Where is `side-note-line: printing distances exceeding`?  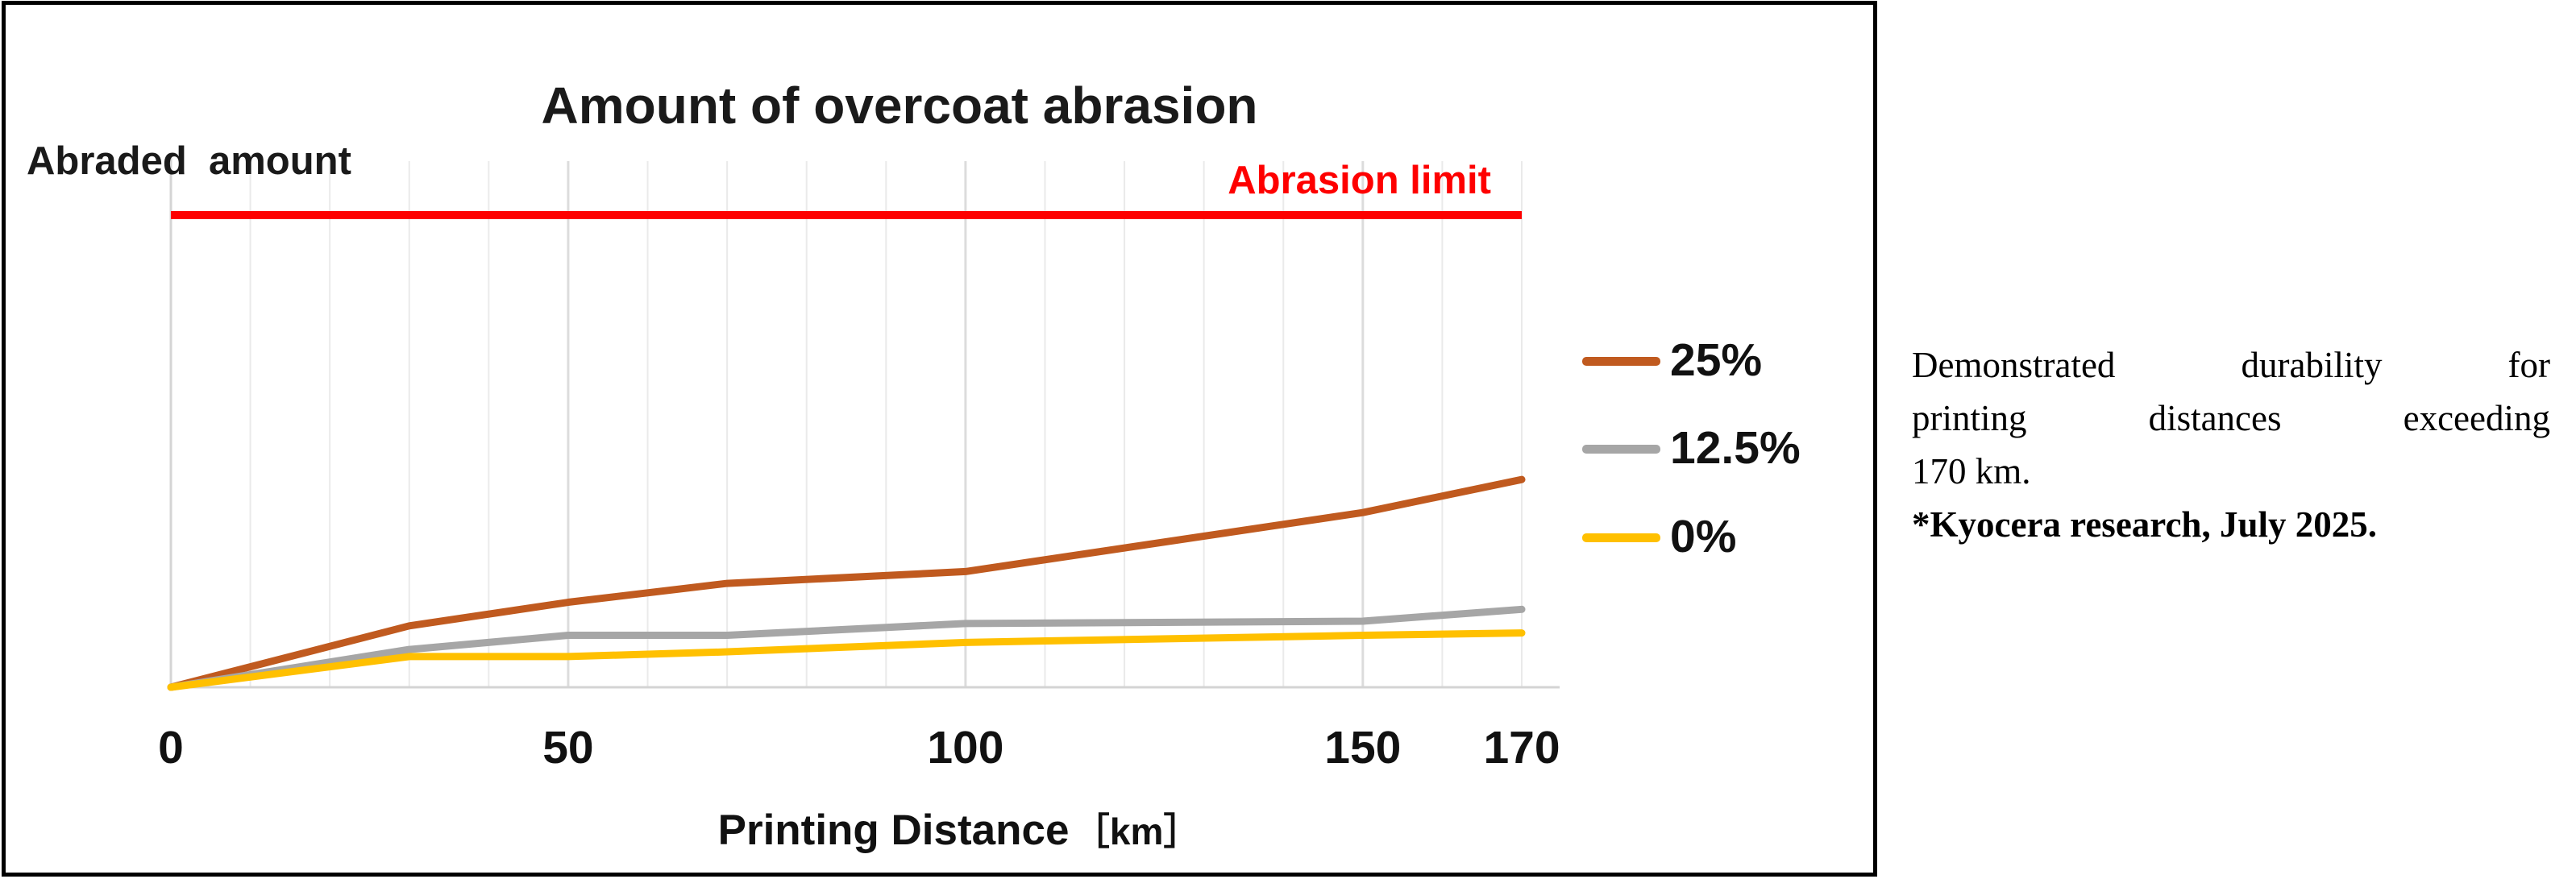 side-note-line: printing distances exceeding is located at coordinates (2231, 418).